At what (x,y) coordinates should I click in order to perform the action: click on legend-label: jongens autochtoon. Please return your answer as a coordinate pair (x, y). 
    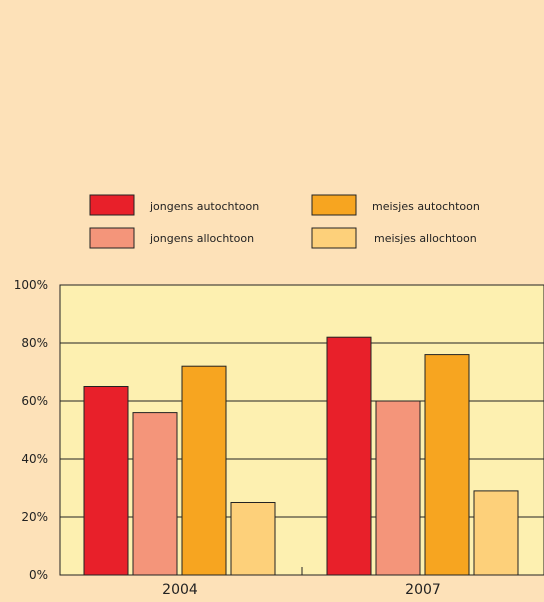
    Looking at the image, I should click on (204, 206).